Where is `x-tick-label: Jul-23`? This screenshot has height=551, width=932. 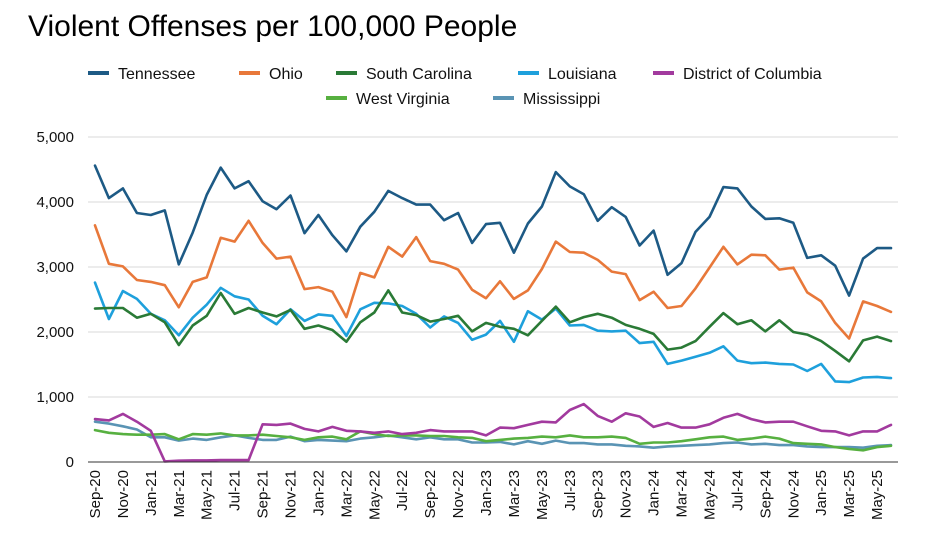 x-tick-label: Jul-23 is located at coordinates (570, 490).